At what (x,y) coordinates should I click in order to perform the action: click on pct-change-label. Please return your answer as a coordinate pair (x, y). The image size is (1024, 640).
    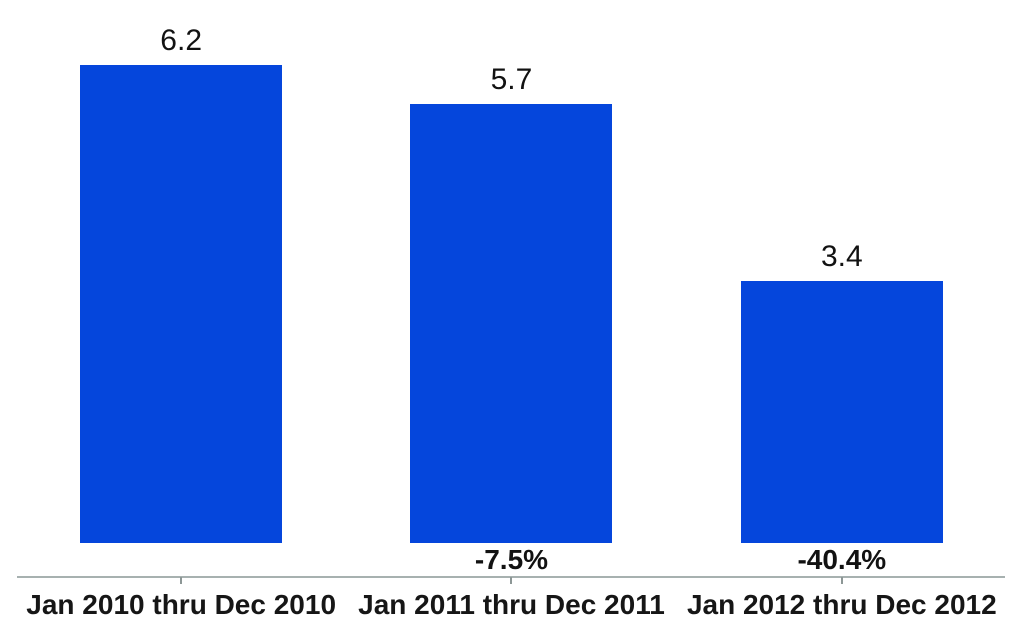
    Looking at the image, I should click on (181, 560).